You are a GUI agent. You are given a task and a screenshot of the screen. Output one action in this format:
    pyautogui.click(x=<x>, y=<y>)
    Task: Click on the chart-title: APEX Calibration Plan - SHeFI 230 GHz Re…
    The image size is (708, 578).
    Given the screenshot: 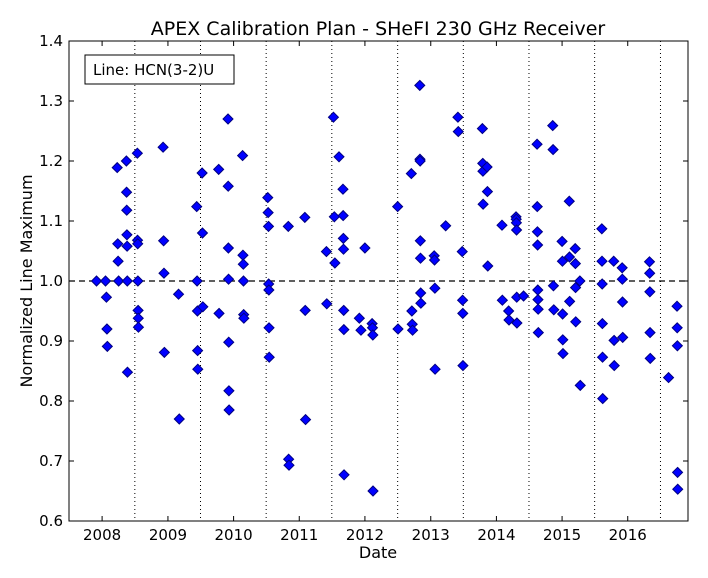 What is the action you would take?
    pyautogui.click(x=378, y=29)
    